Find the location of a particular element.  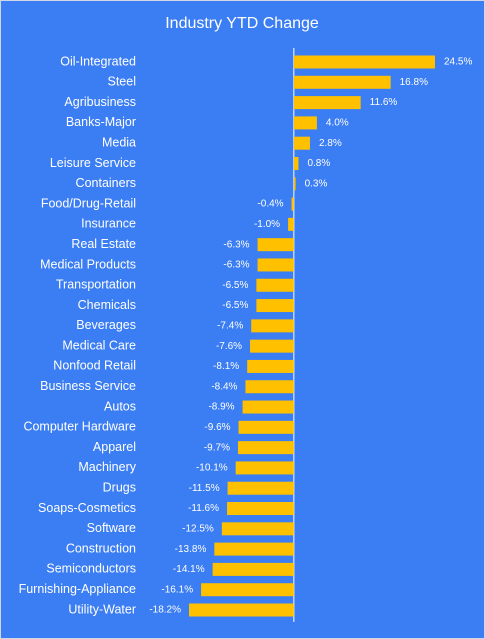

category-label: Utility-Water is located at coordinates (102, 609).